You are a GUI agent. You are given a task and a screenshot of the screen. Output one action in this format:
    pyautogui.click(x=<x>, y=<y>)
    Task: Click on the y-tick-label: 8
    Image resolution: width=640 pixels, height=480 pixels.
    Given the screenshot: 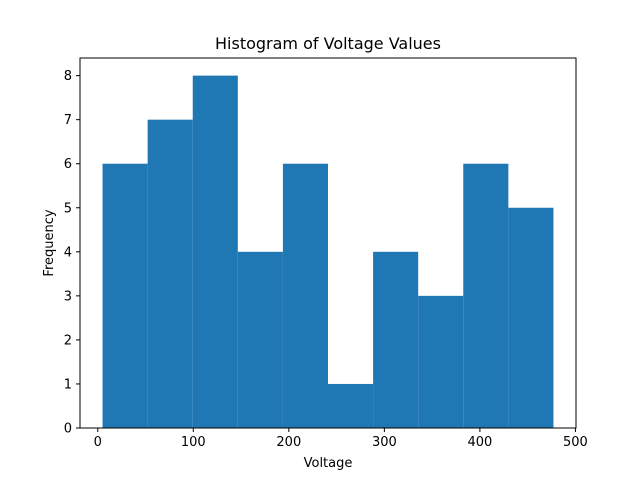 What is the action you would take?
    pyautogui.click(x=68, y=76)
    